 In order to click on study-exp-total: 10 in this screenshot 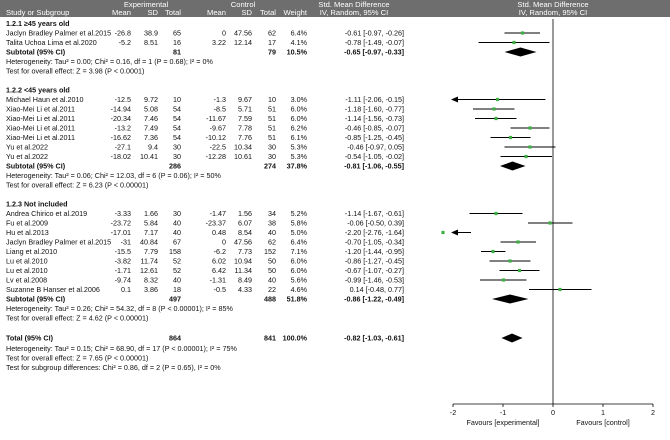, I will do `click(177, 99)`.